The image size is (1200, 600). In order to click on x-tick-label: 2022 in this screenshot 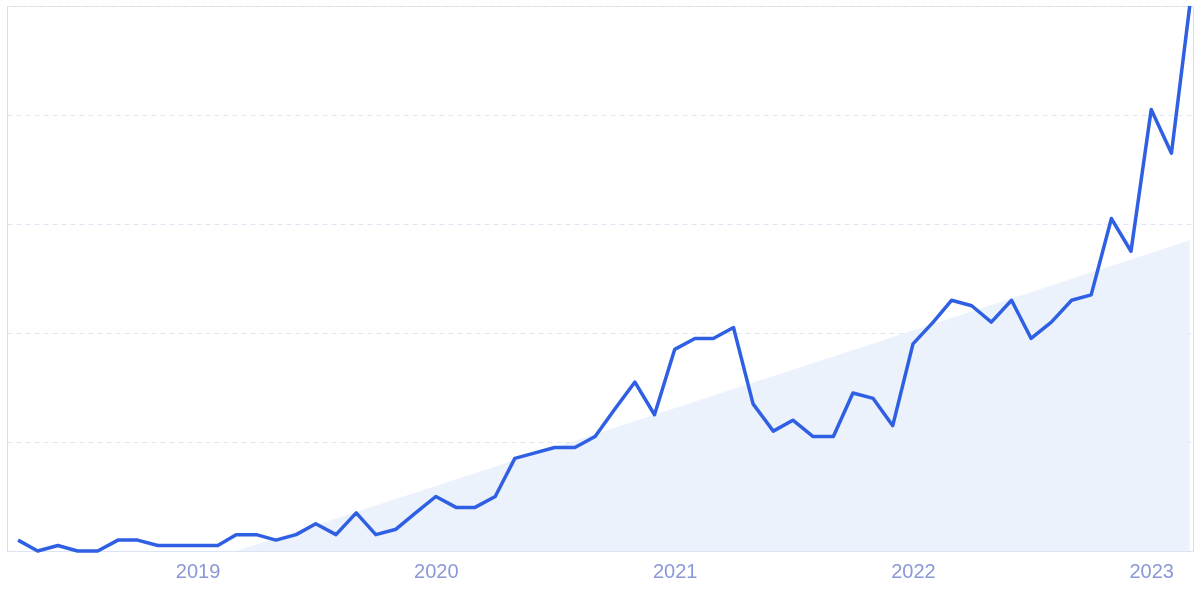, I will do `click(913, 570)`.